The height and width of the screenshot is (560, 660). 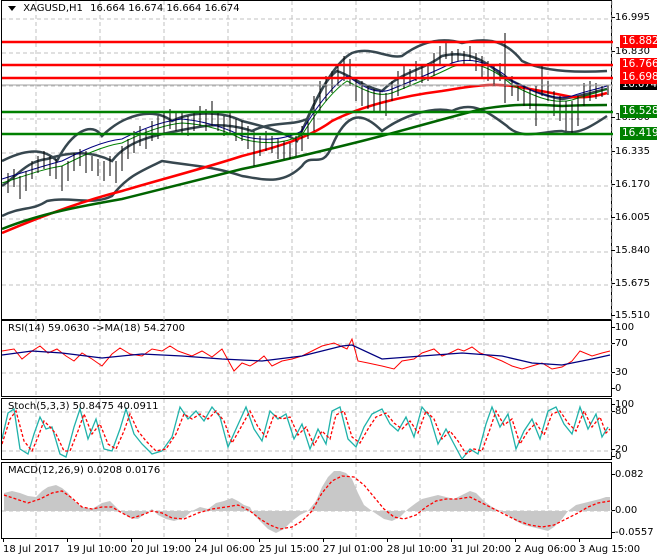 I want to click on price-tick: 16.335, so click(x=631, y=151).